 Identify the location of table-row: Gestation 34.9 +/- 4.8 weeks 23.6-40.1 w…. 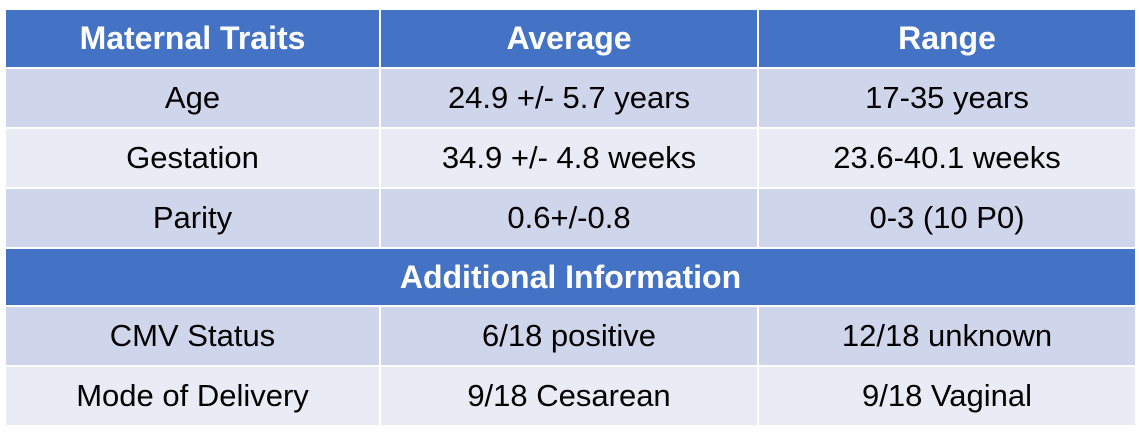
(570, 158).